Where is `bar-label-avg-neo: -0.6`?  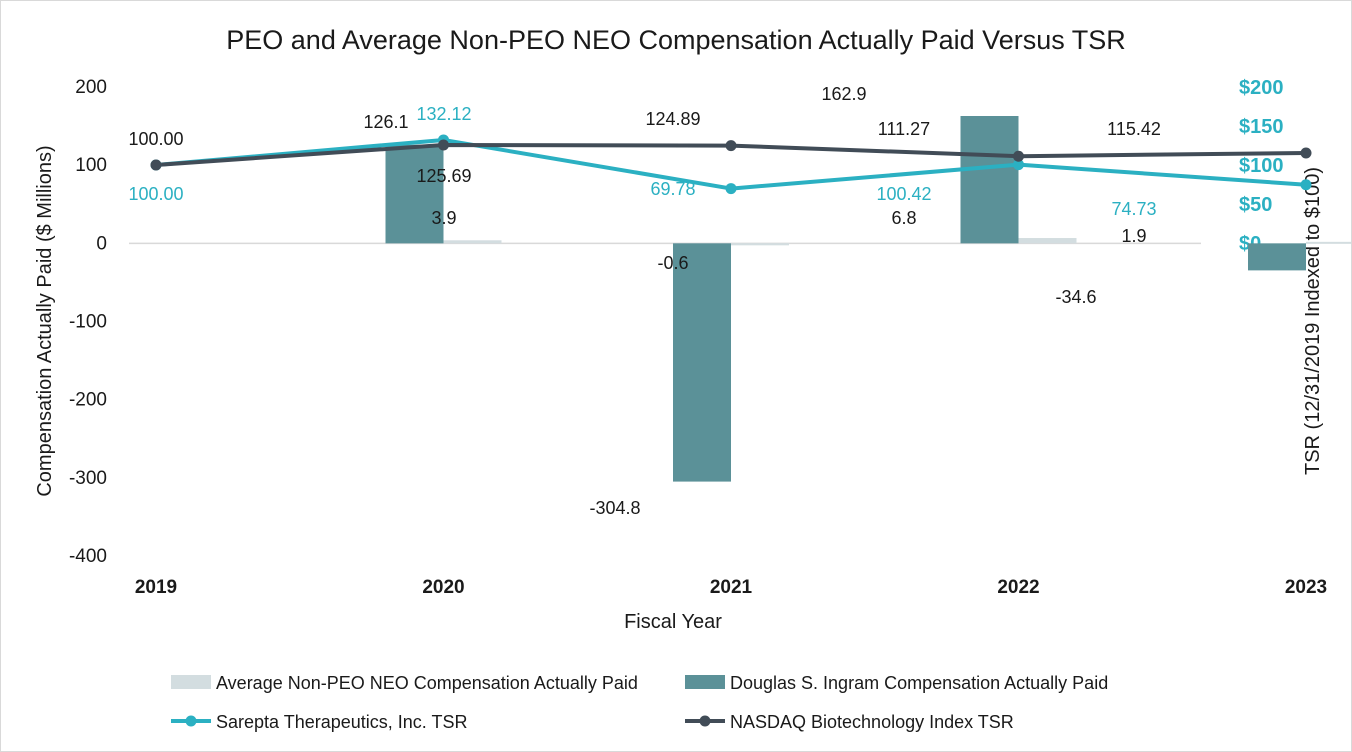 bar-label-avg-neo: -0.6 is located at coordinates (672, 263).